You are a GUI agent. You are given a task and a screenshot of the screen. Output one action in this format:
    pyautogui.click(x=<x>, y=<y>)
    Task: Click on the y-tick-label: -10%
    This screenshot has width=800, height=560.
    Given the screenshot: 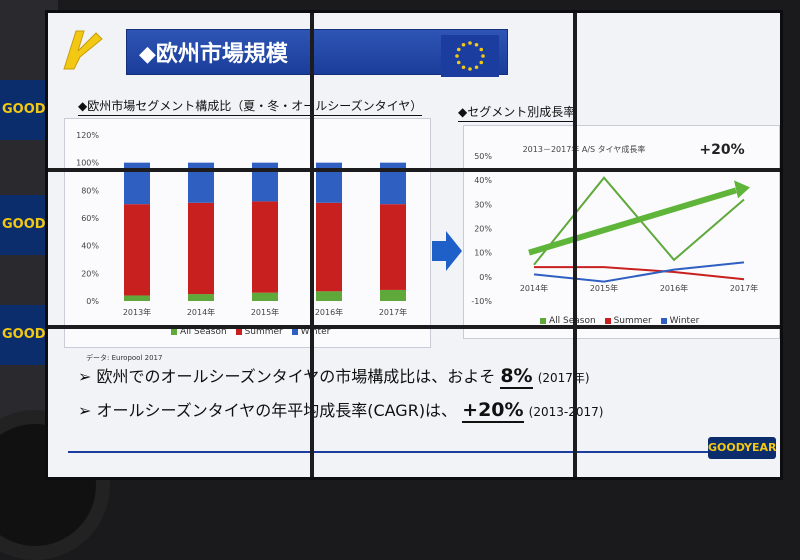 What is the action you would take?
    pyautogui.click(x=481, y=301)
    